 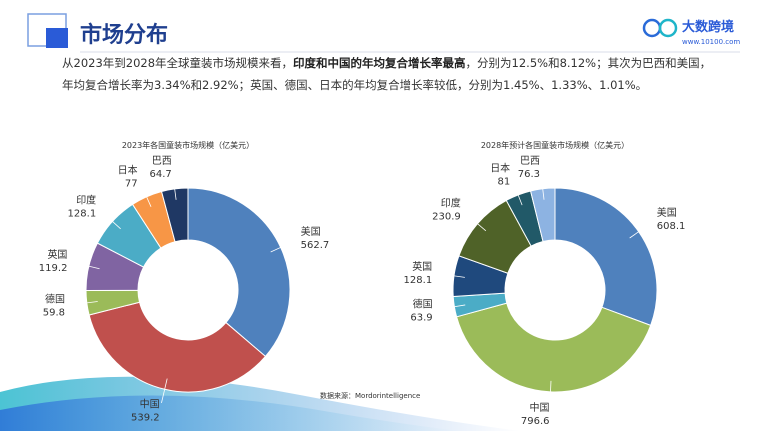 I want to click on slice-value: 608.1, so click(x=671, y=226).